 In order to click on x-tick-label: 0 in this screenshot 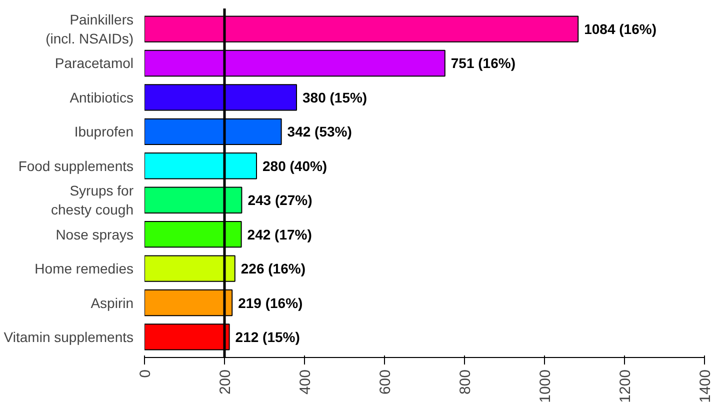, I will do `click(145, 374)`.